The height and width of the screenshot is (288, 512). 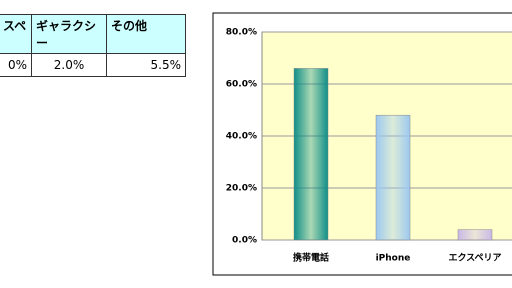 I want to click on x-tick-label: 携帯電話, so click(x=311, y=258).